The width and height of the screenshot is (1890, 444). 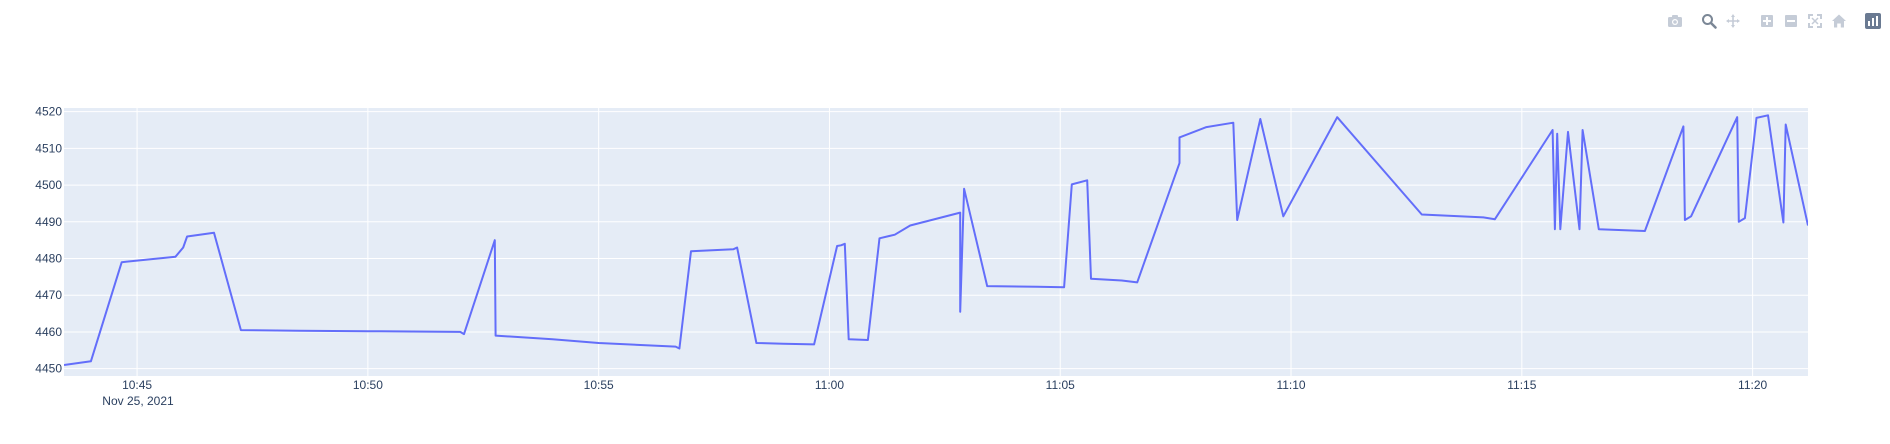 I want to click on y-tick-label: 4500, so click(x=48, y=185).